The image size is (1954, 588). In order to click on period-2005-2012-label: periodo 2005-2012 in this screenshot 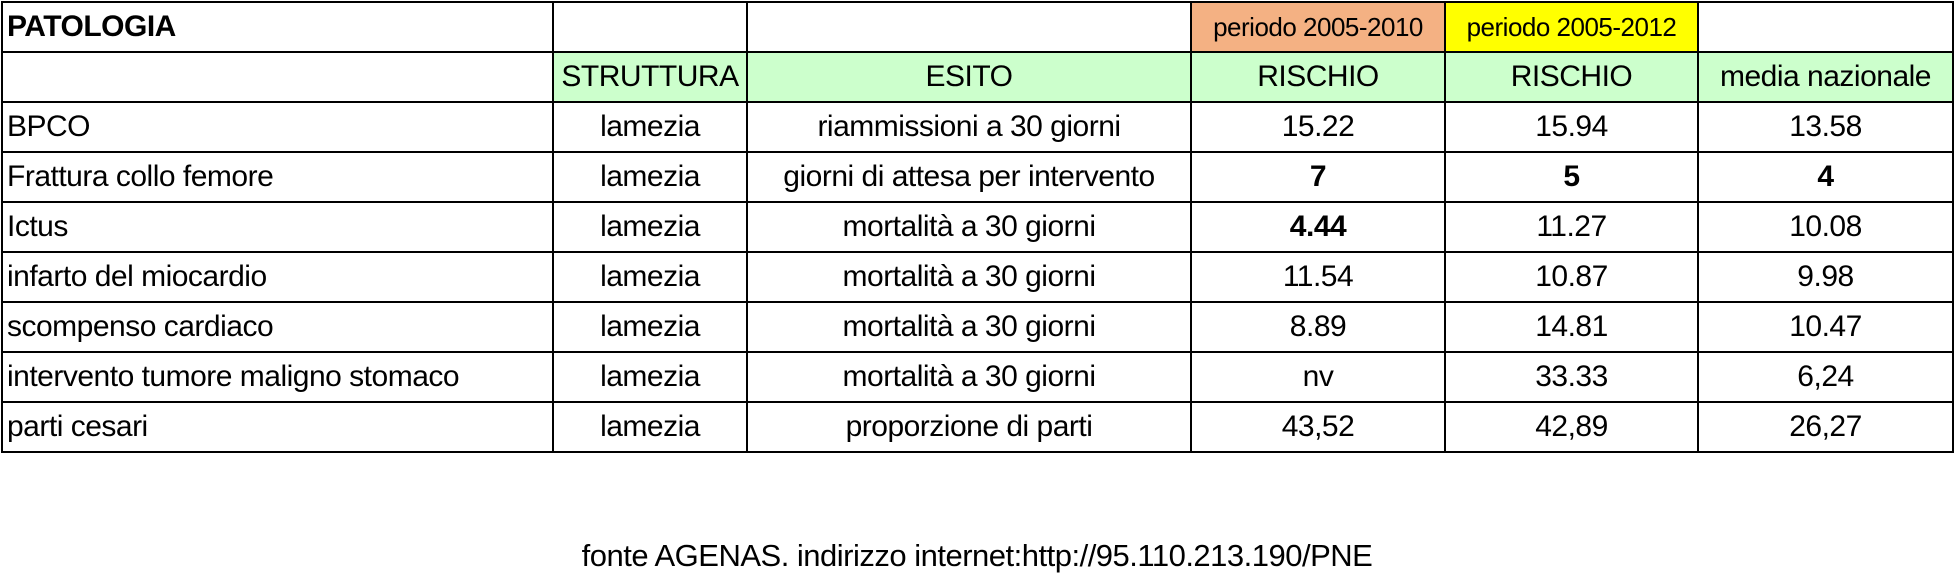, I will do `click(1571, 27)`.